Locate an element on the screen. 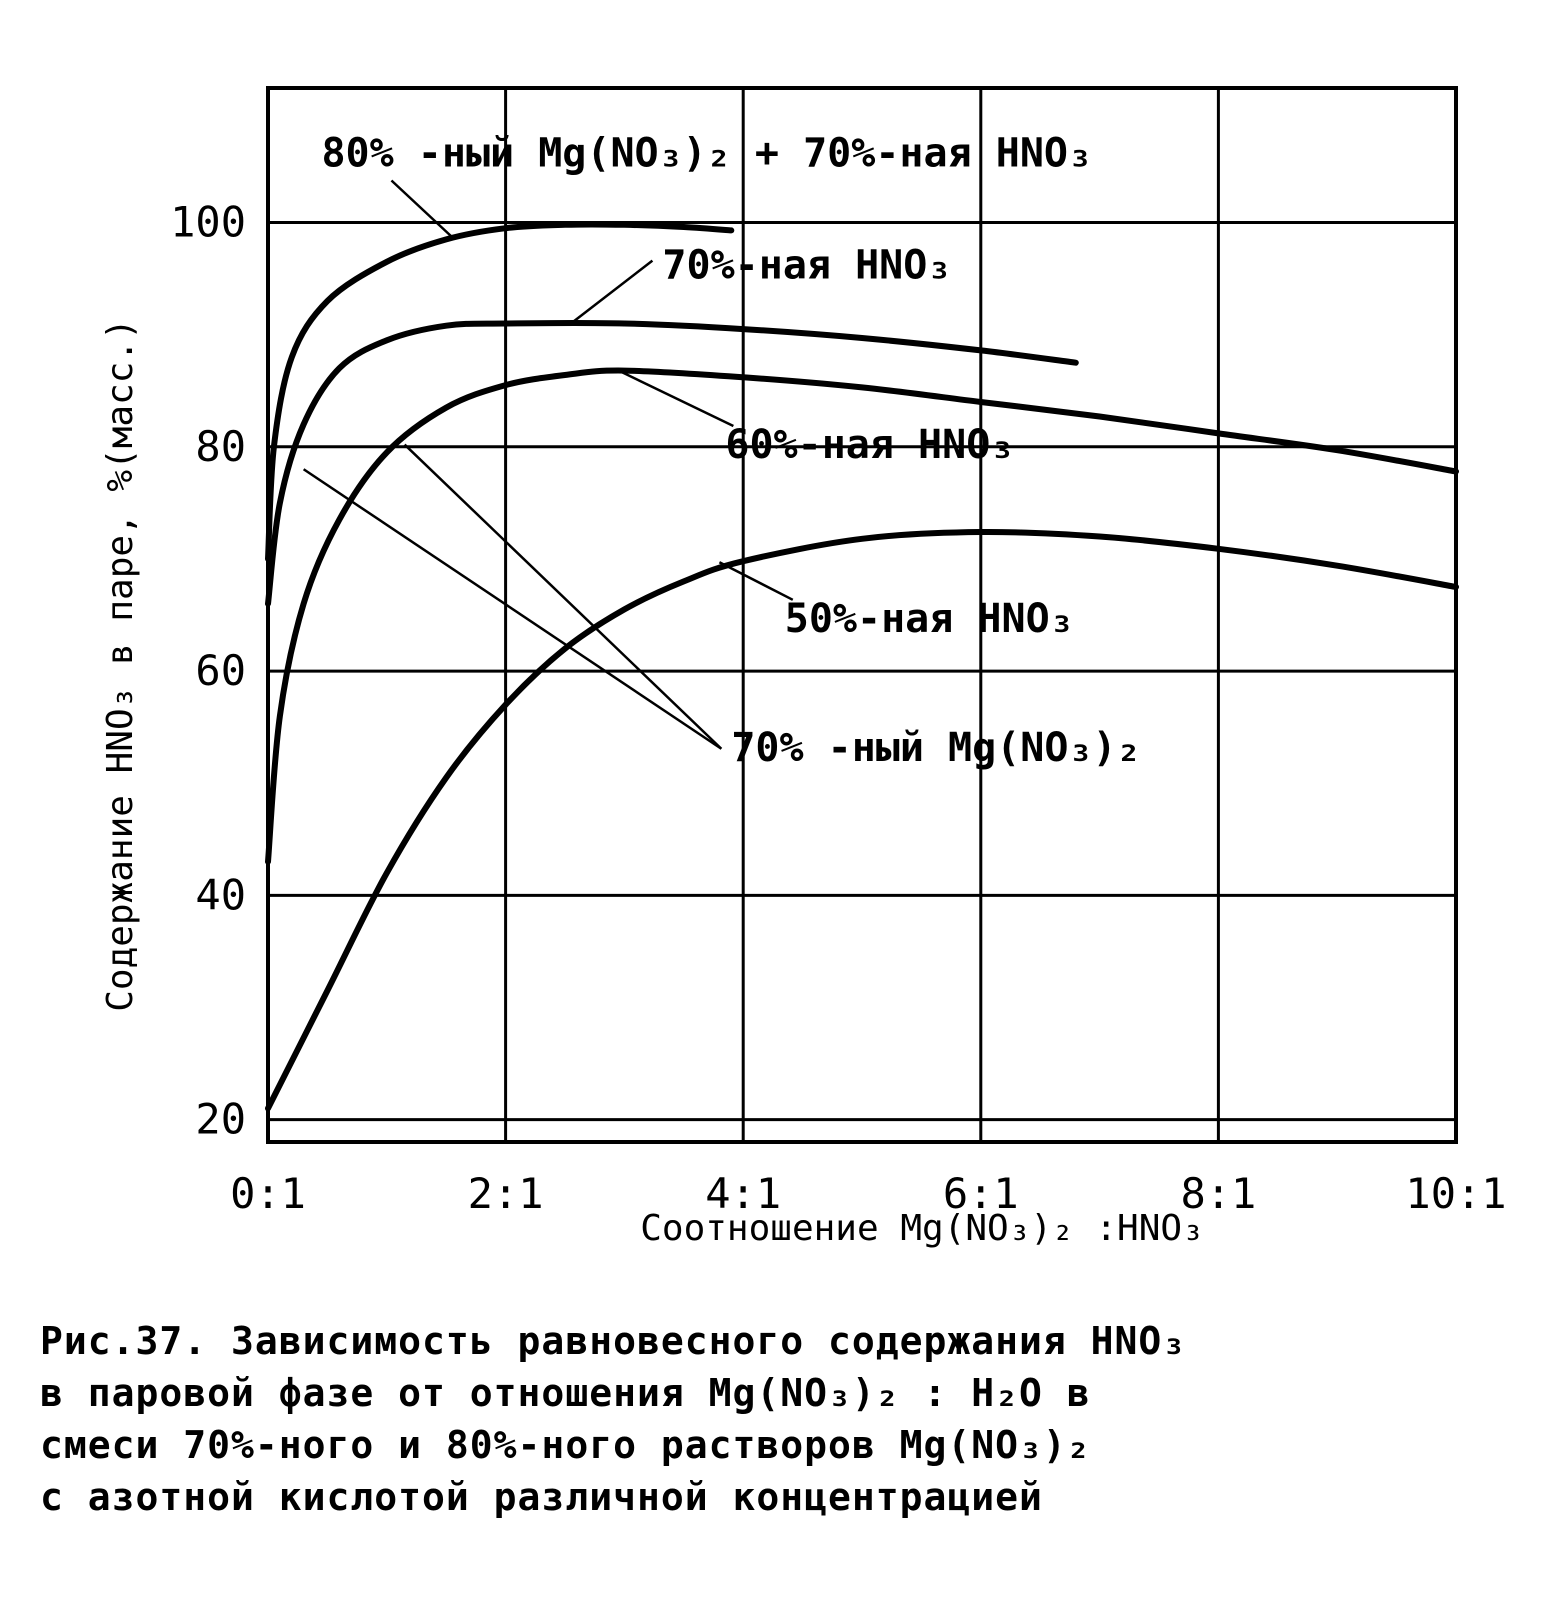  y-tick-label-2: 60 is located at coordinates (220, 670).